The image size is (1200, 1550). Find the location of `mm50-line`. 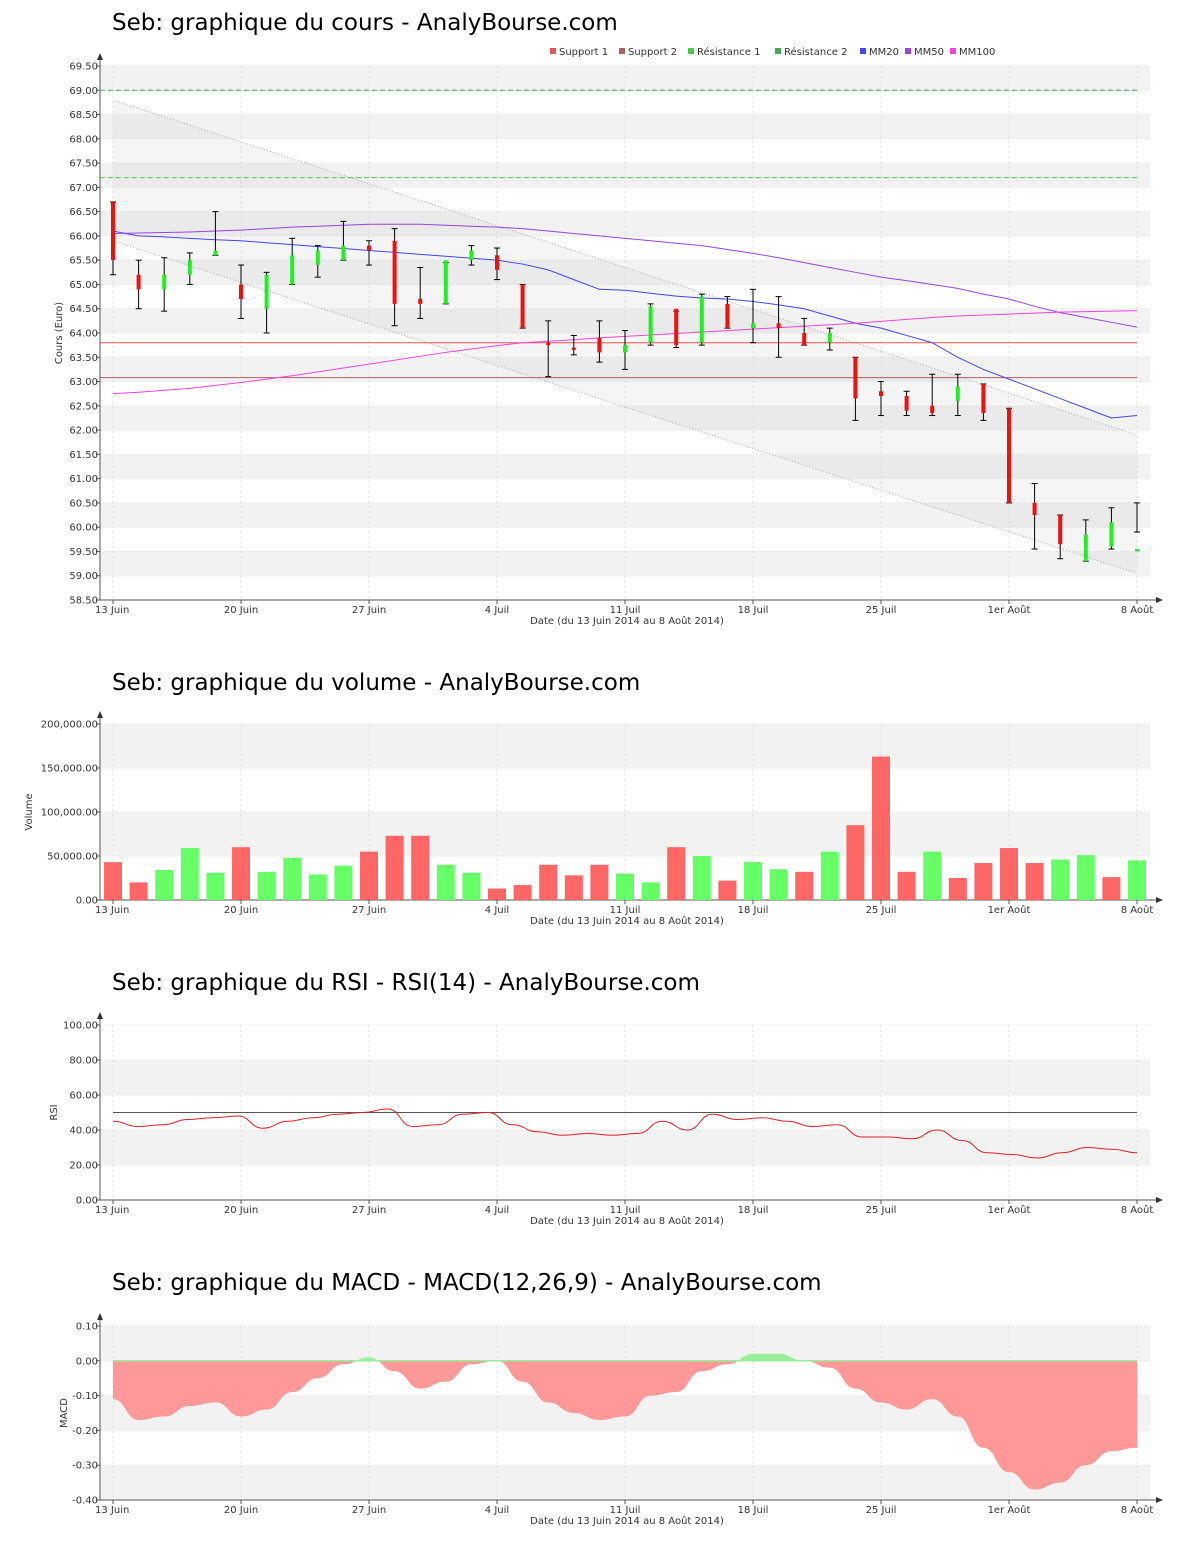

mm50-line is located at coordinates (625, 275).